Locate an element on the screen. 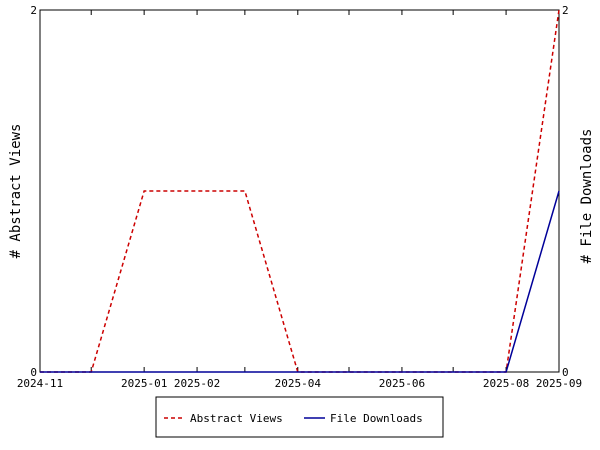 This screenshot has height=450, width=600. legend: Abstract Views File Downloads is located at coordinates (299, 417).